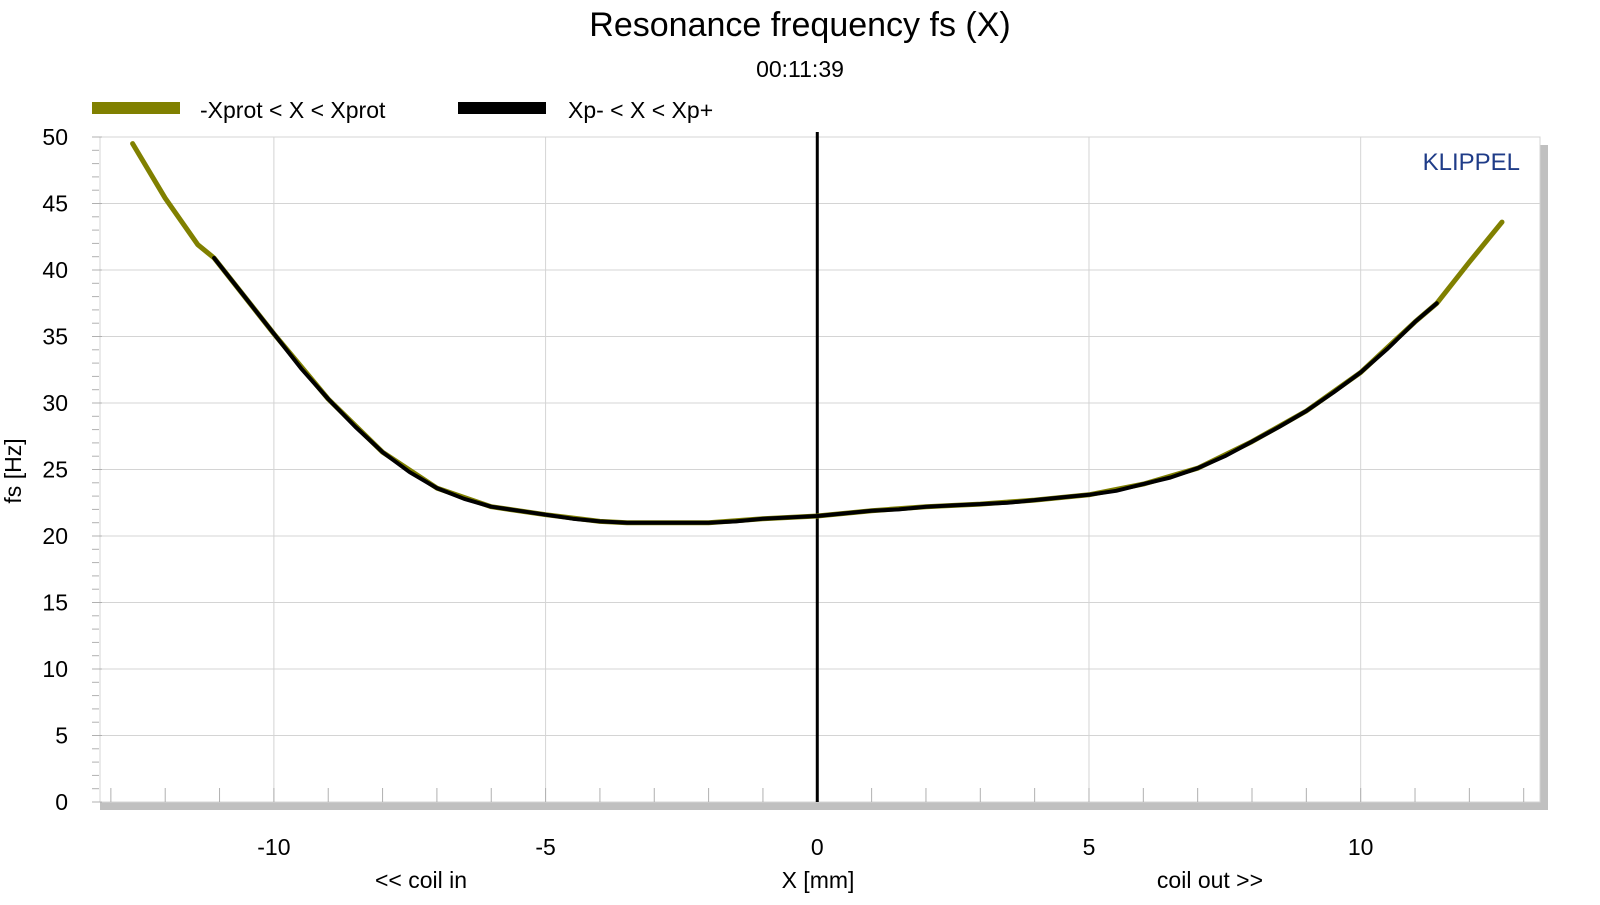 The width and height of the screenshot is (1600, 905). Describe the element at coordinates (824, 806) in the screenshot. I see `plot-shadow-bottom` at that location.